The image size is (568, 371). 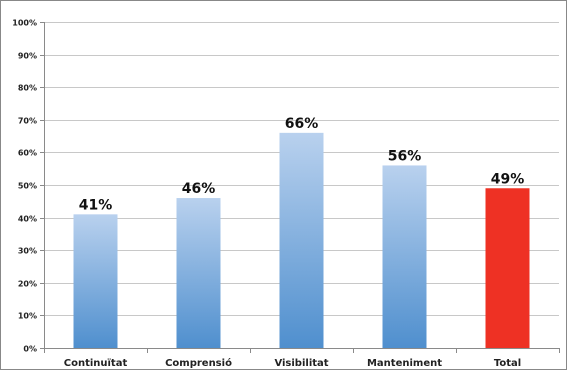 I want to click on bar-total, so click(x=507, y=268).